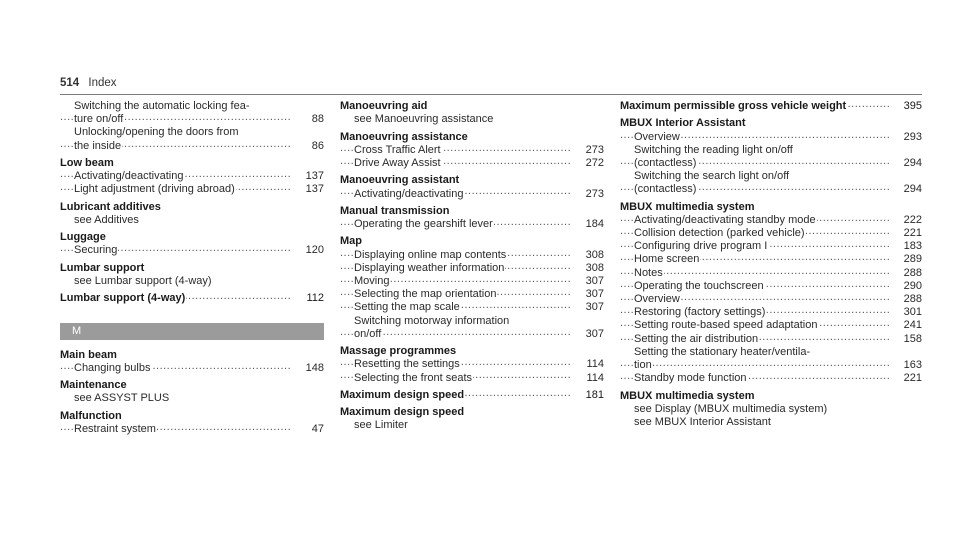 Image resolution: width=960 pixels, height=533 pixels. I want to click on entry-text: Maximum permissible gross vehicle weight, so click(734, 106).